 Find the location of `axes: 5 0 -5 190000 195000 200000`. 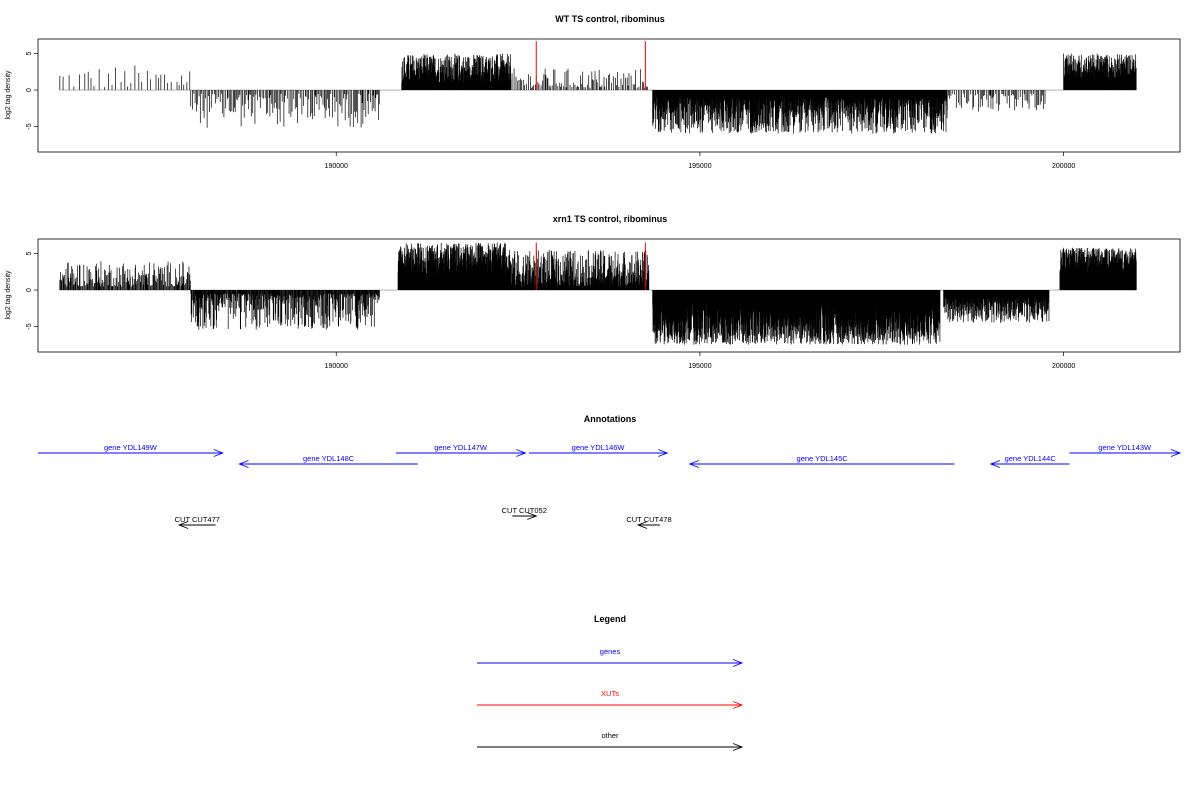

axes: 5 0 -5 190000 195000 200000 is located at coordinates (550, 111).